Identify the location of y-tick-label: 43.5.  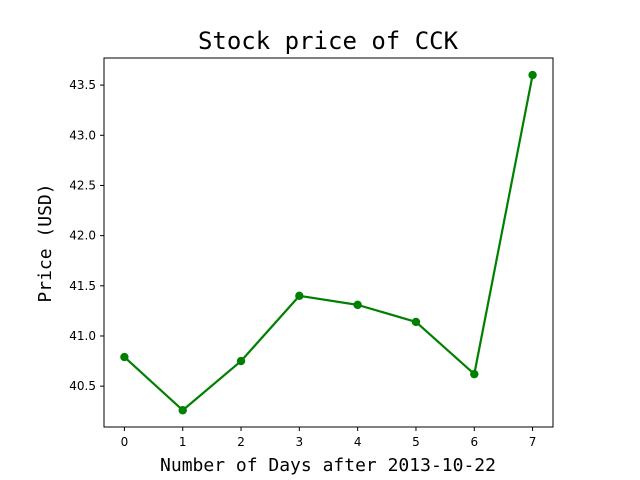
(82, 85).